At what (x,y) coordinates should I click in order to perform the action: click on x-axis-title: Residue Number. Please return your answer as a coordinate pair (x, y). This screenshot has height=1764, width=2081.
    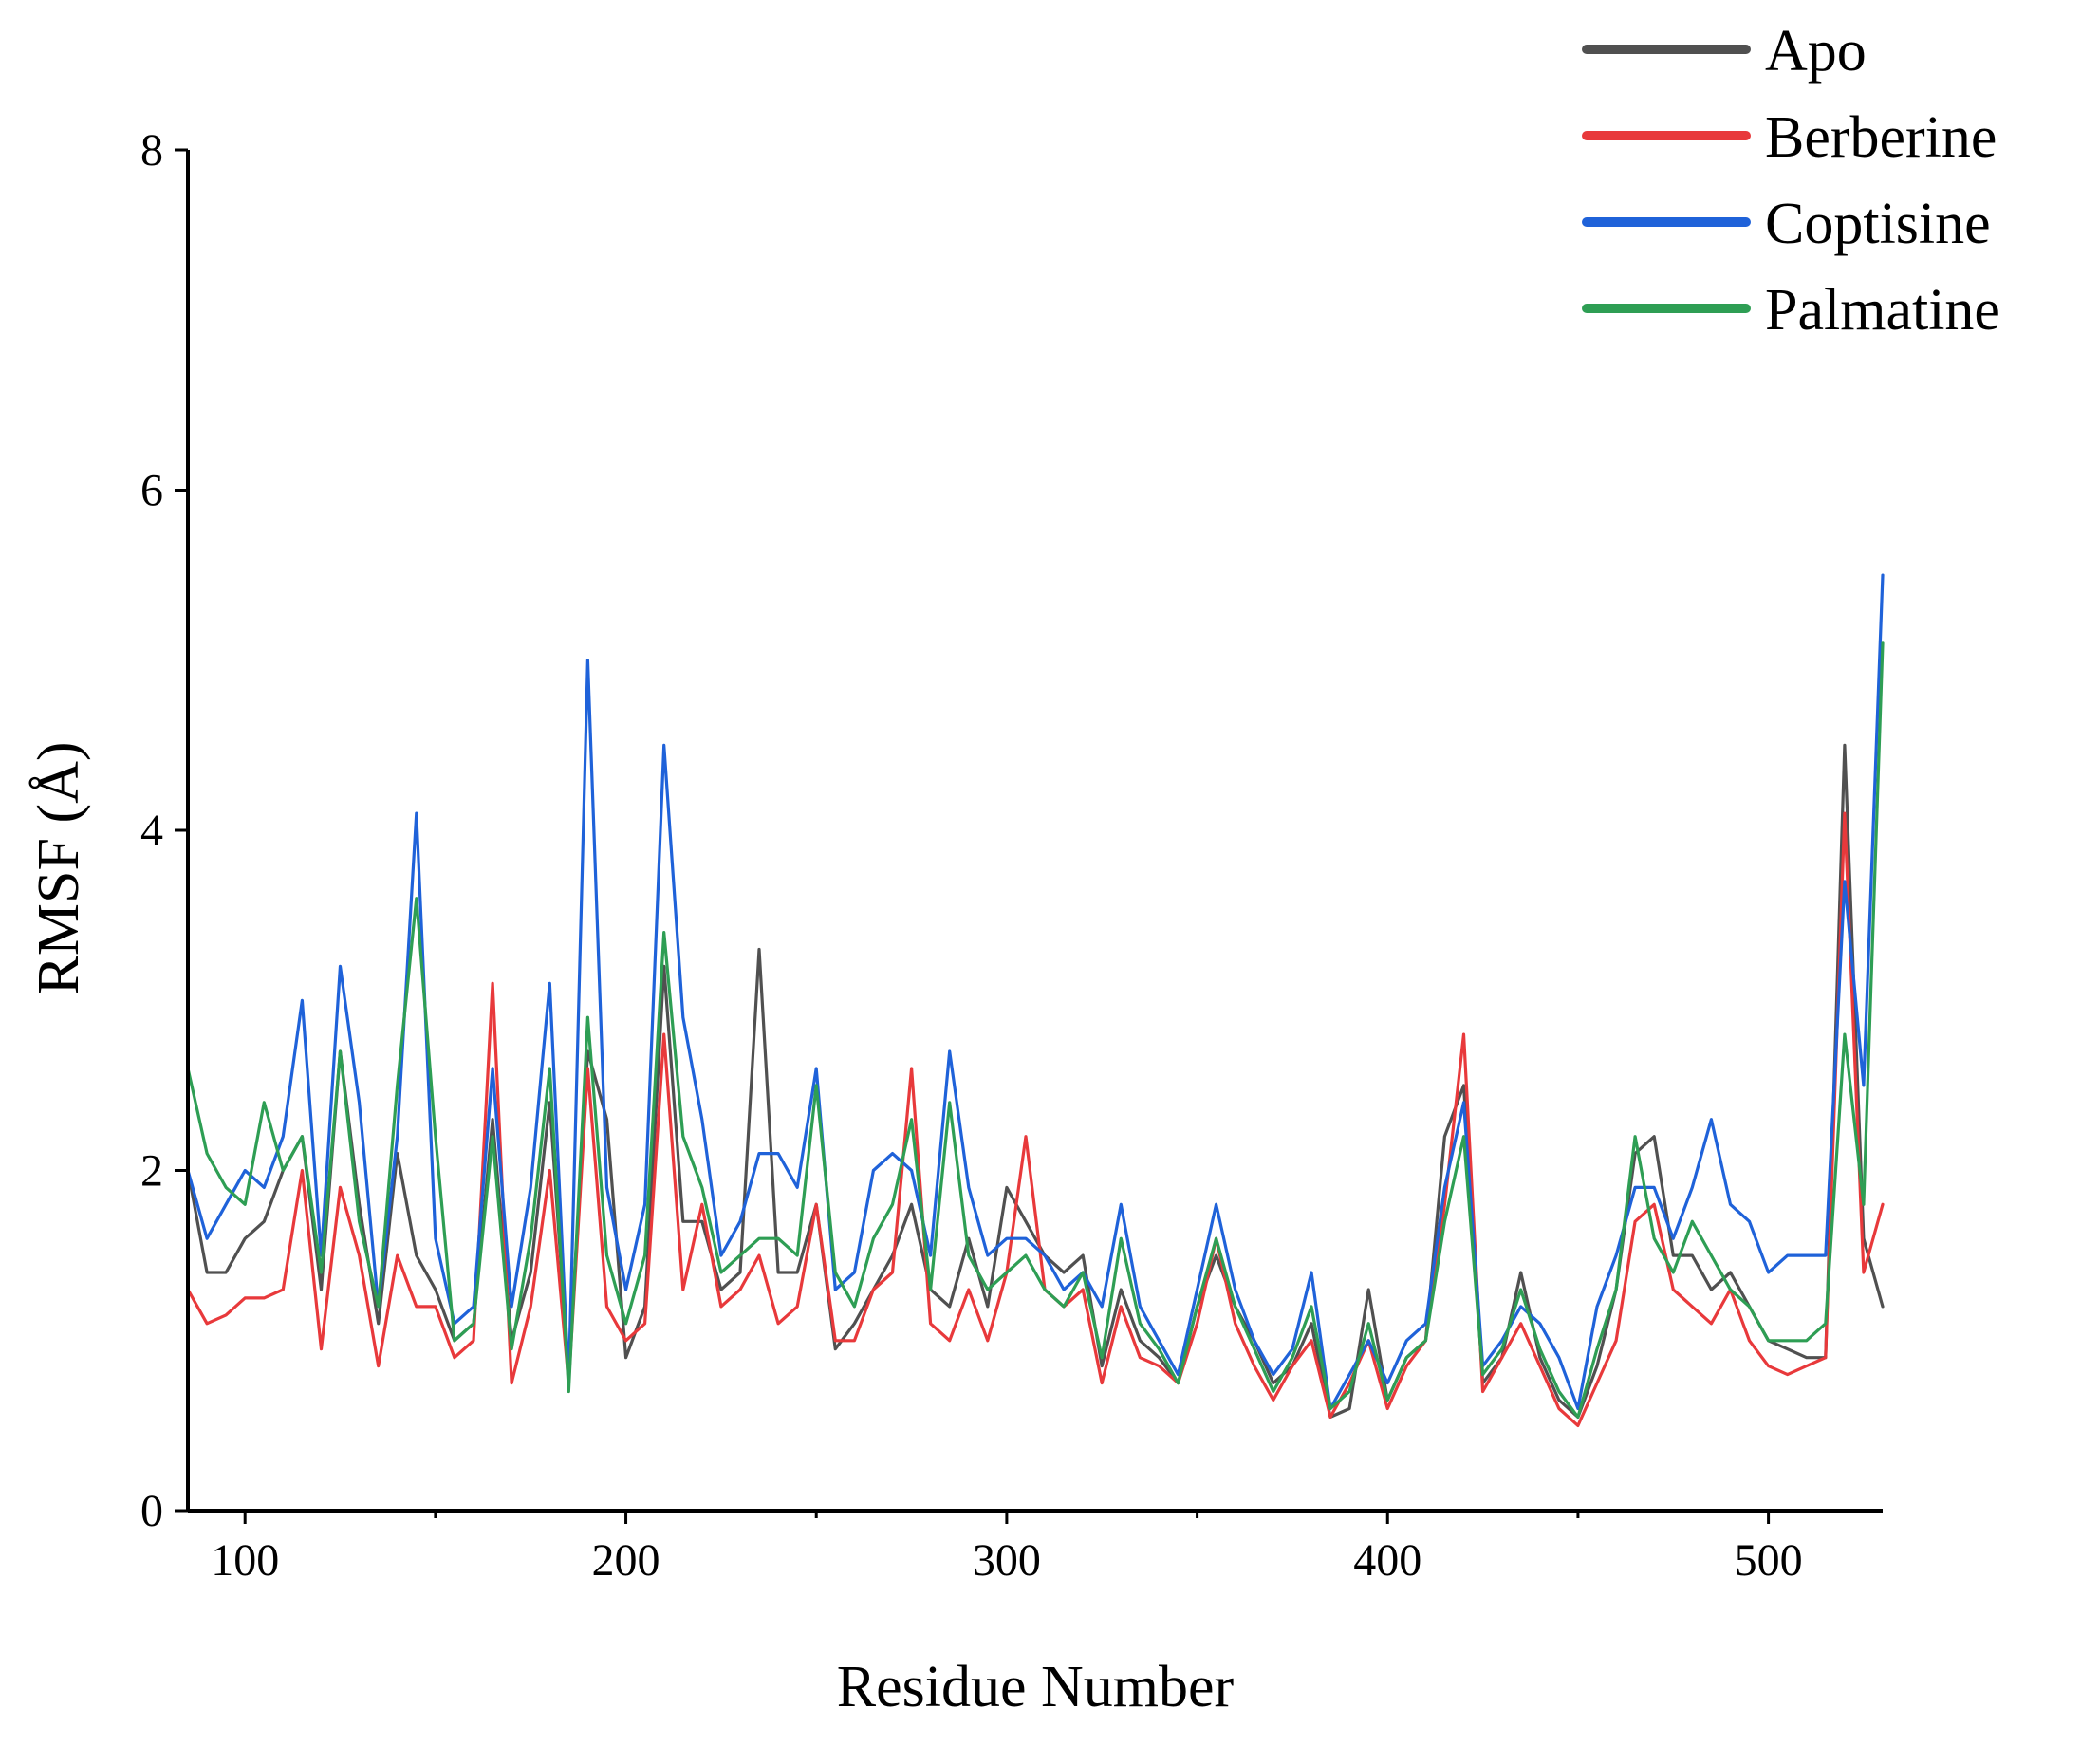
    Looking at the image, I should click on (1036, 1687).